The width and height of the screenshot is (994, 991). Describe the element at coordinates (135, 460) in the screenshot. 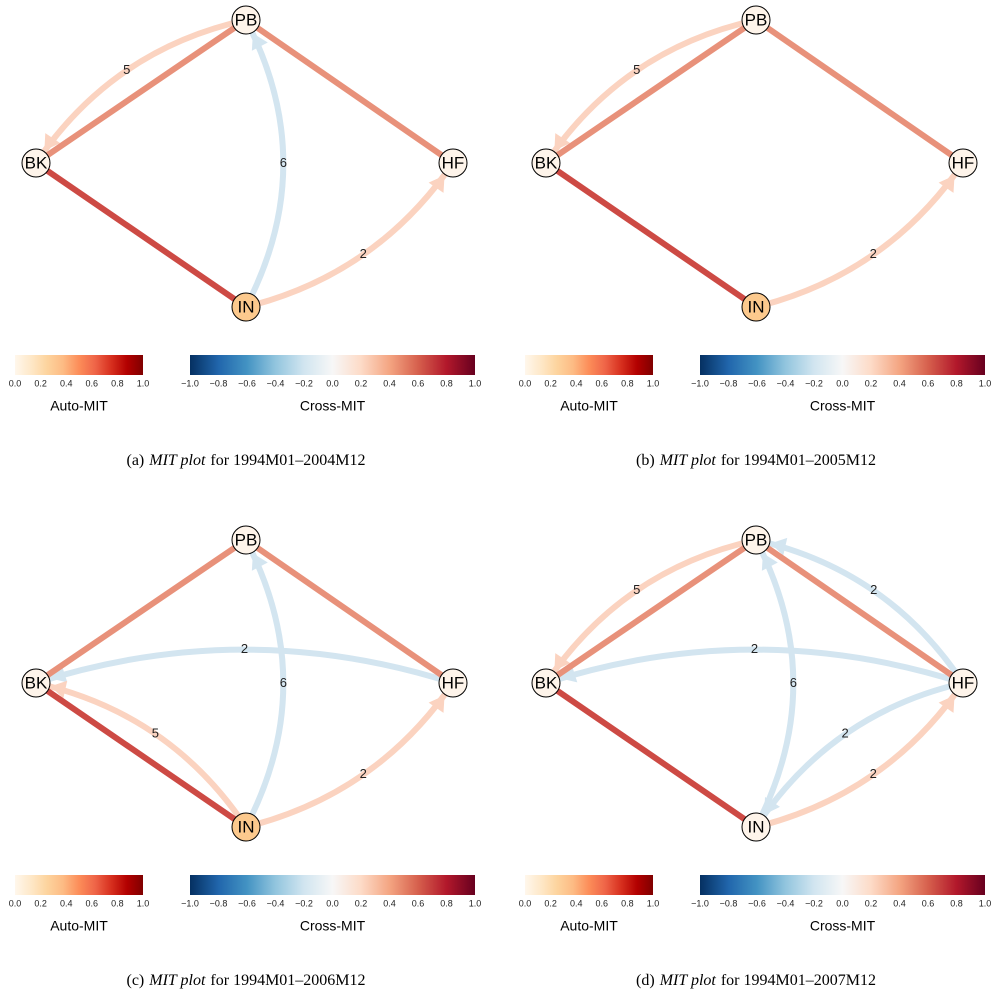

I see `caption-label: (a)` at that location.